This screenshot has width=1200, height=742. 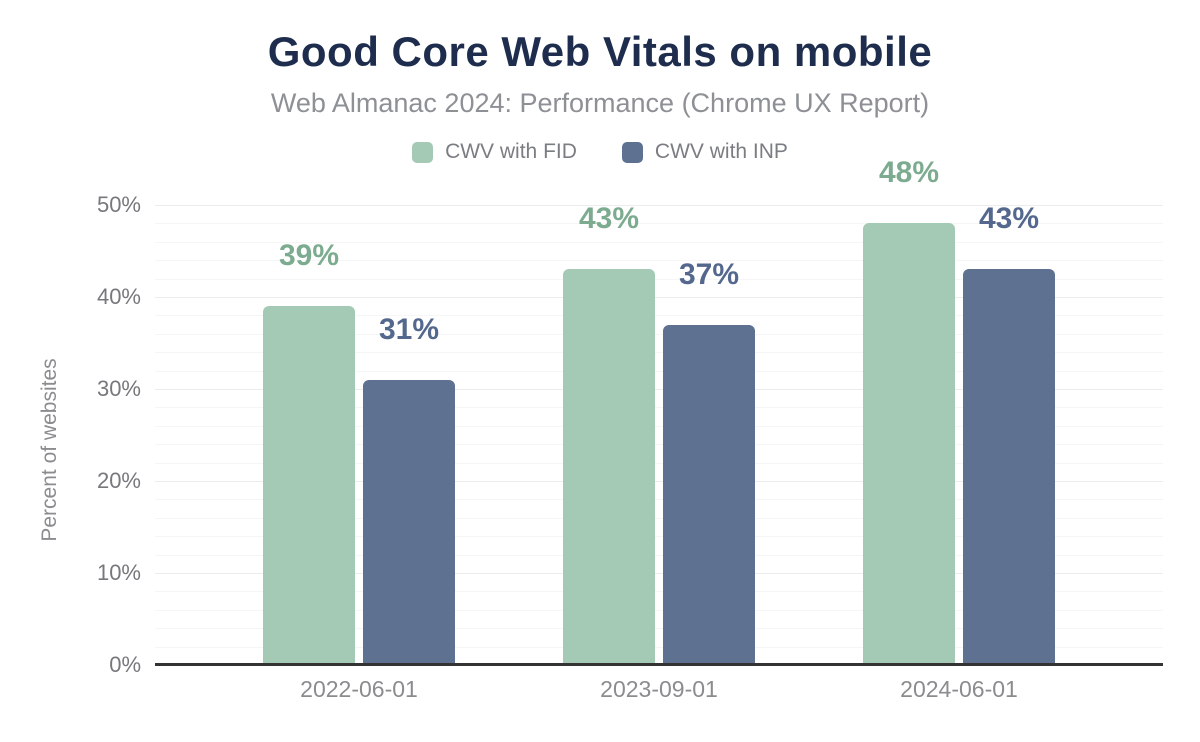 What do you see at coordinates (959, 689) in the screenshot?
I see `x-tick-2024-06-01: 2024-06-01` at bounding box center [959, 689].